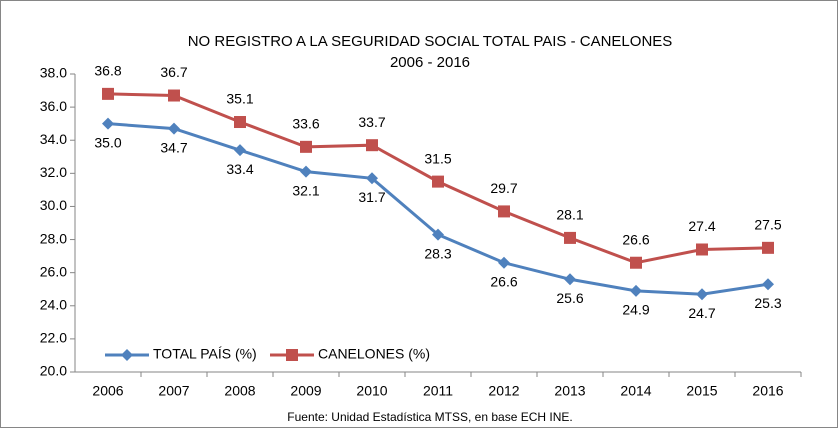  What do you see at coordinates (239, 391) in the screenshot?
I see `x-tick-label: 2008` at bounding box center [239, 391].